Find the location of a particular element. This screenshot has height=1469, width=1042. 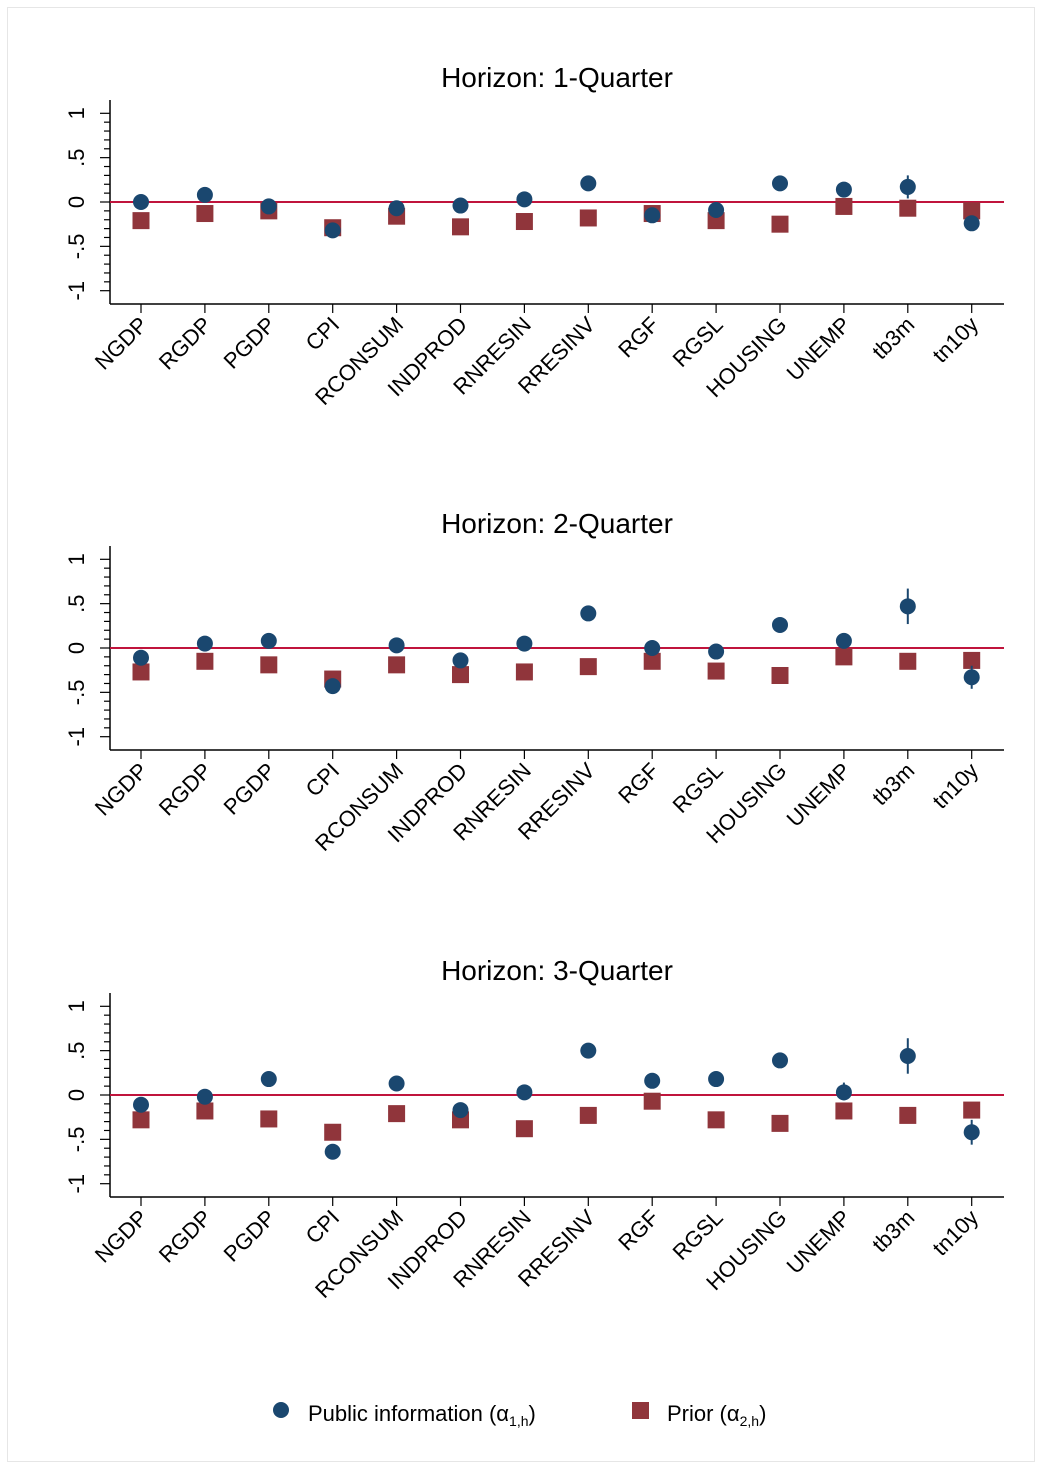

y-tick-label: 1 is located at coordinates (76, 559).